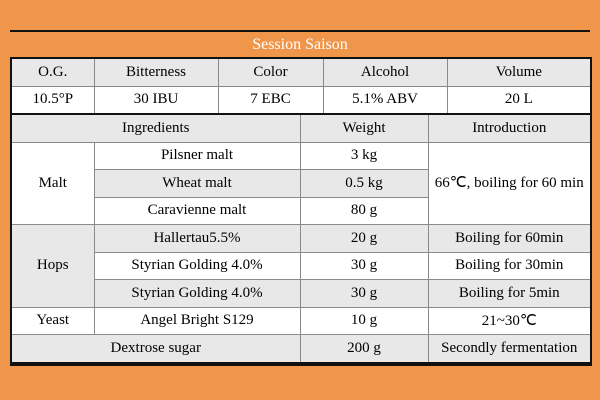 The image size is (600, 400). I want to click on category-cell: Yeast, so click(52, 320).